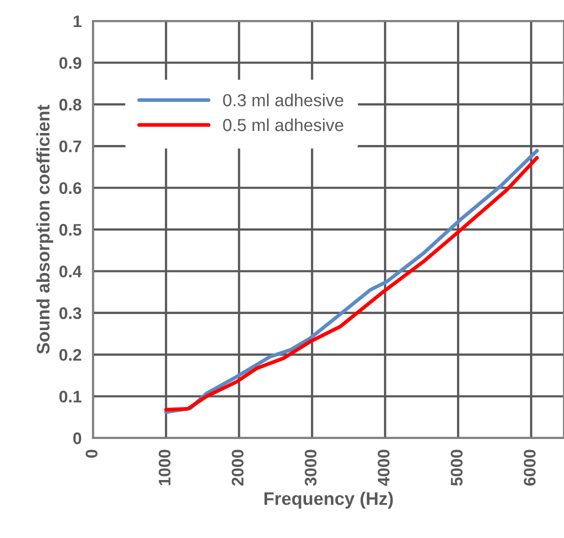  Describe the element at coordinates (70, 146) in the screenshot. I see `y-tick-label: 0.7` at that location.